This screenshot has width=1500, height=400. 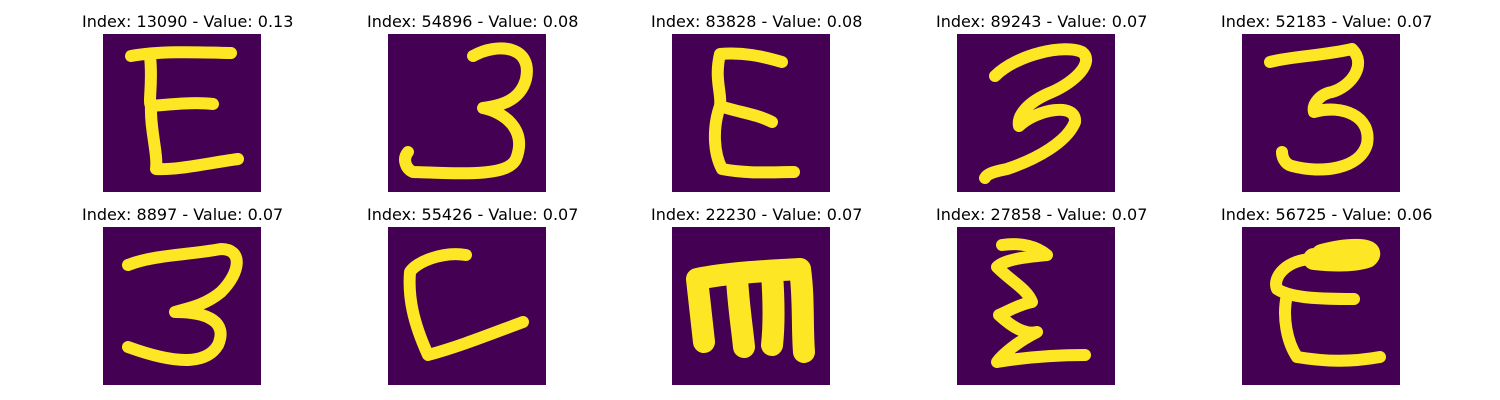 What do you see at coordinates (1321, 215) in the screenshot?
I see `panel-title: Index: 56725 - Value: 0.06` at bounding box center [1321, 215].